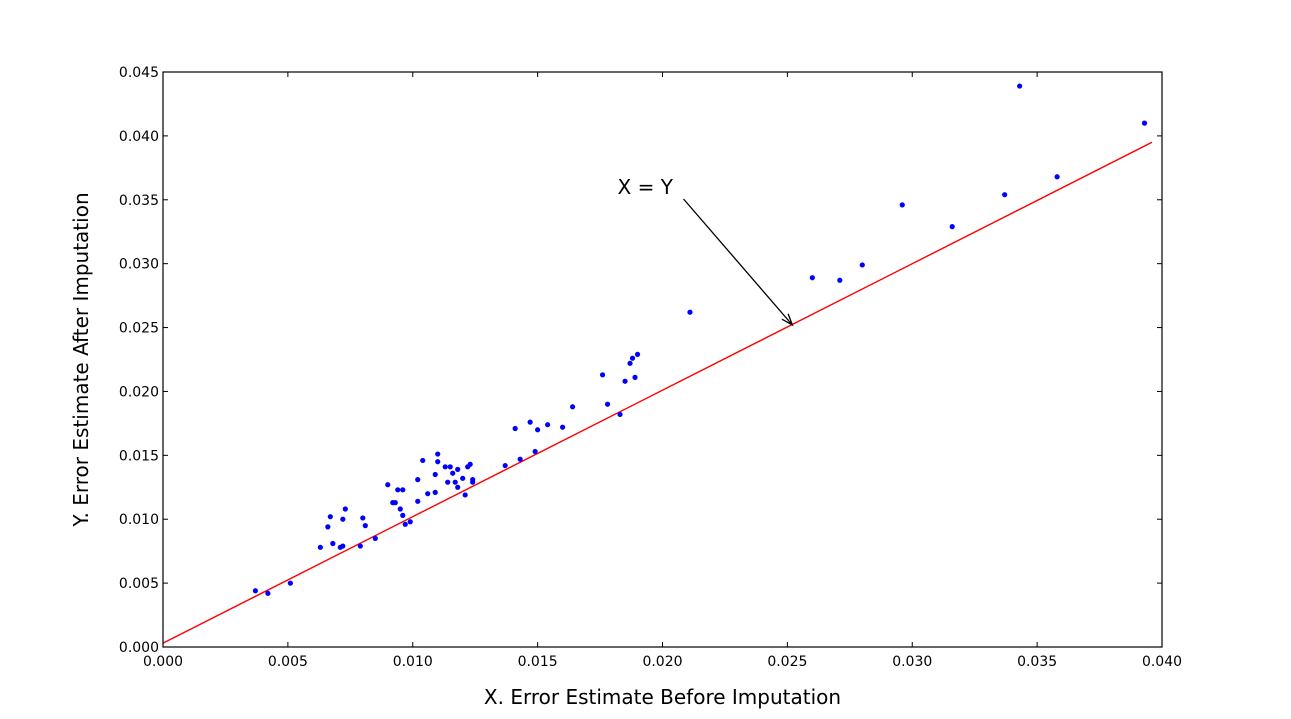 The image size is (1291, 719). I want to click on y-tick-label: 0.020, so click(139, 392).